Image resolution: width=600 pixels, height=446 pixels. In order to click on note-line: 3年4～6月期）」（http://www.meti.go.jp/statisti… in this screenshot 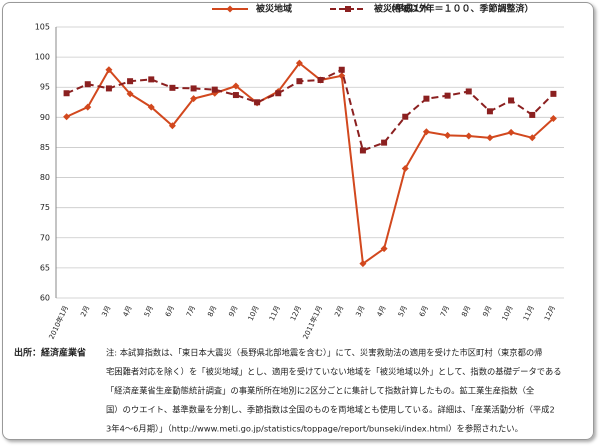, I will do `click(314, 429)`.